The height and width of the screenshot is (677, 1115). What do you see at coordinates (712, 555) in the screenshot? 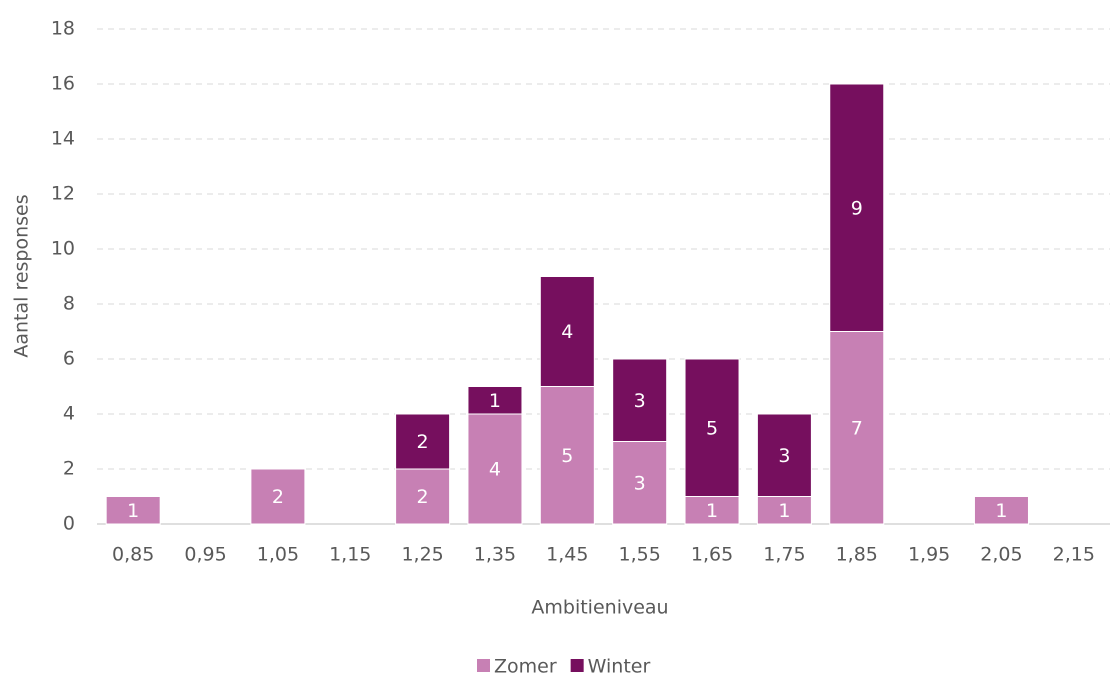
I see `x-tick-label: 1,65` at bounding box center [712, 555].